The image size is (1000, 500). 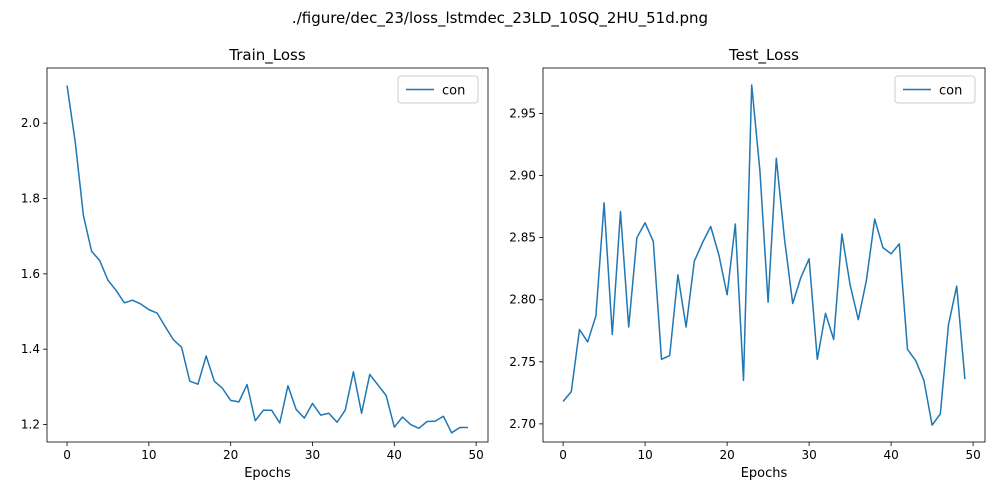 What do you see at coordinates (522, 238) in the screenshot?
I see `test-ytick-label: 2.85` at bounding box center [522, 238].